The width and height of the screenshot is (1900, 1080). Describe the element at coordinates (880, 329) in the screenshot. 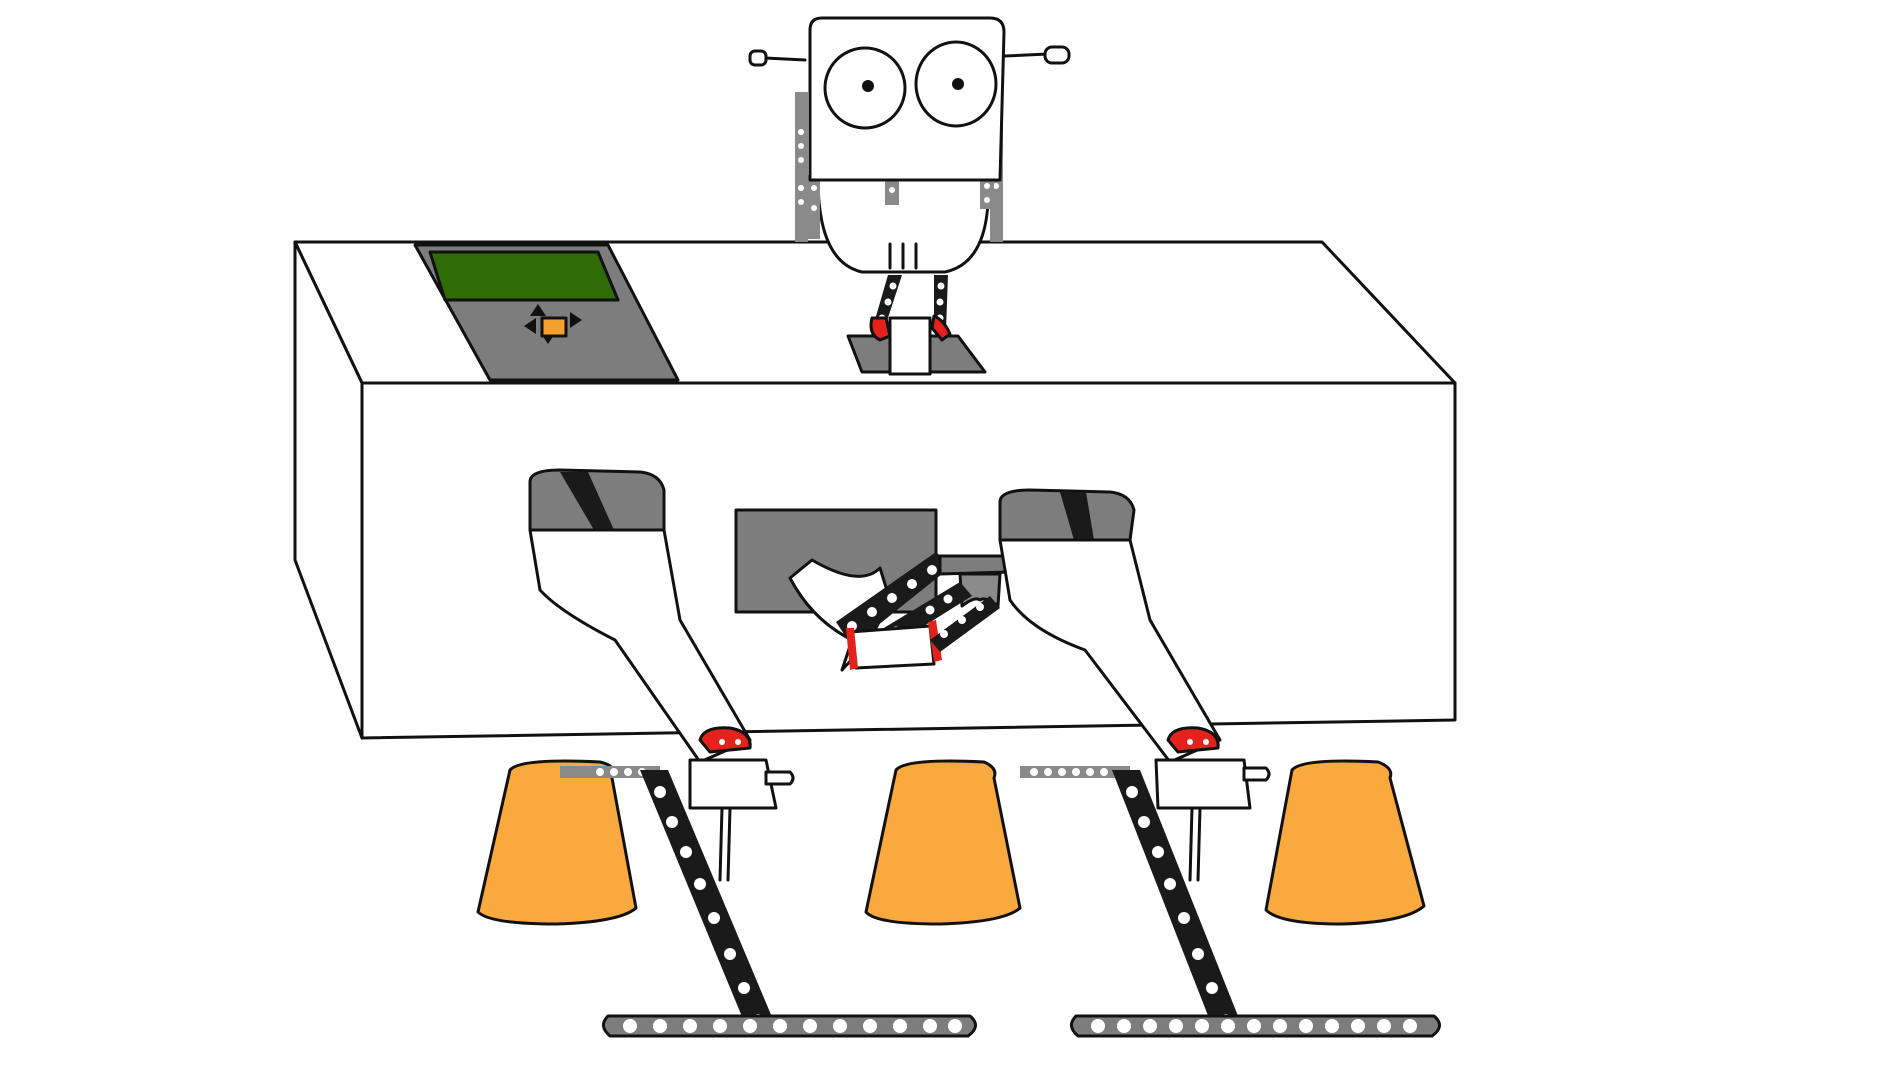

I see `neck-red-clip-left` at that location.